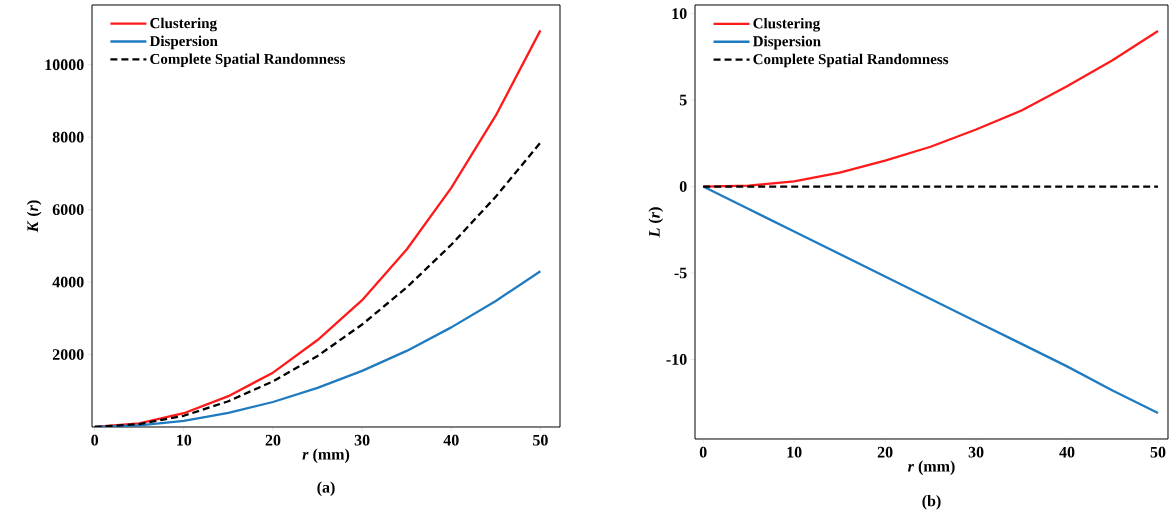 The image size is (1175, 518). What do you see at coordinates (64, 65) in the screenshot?
I see `y-tick-label: 10000` at bounding box center [64, 65].